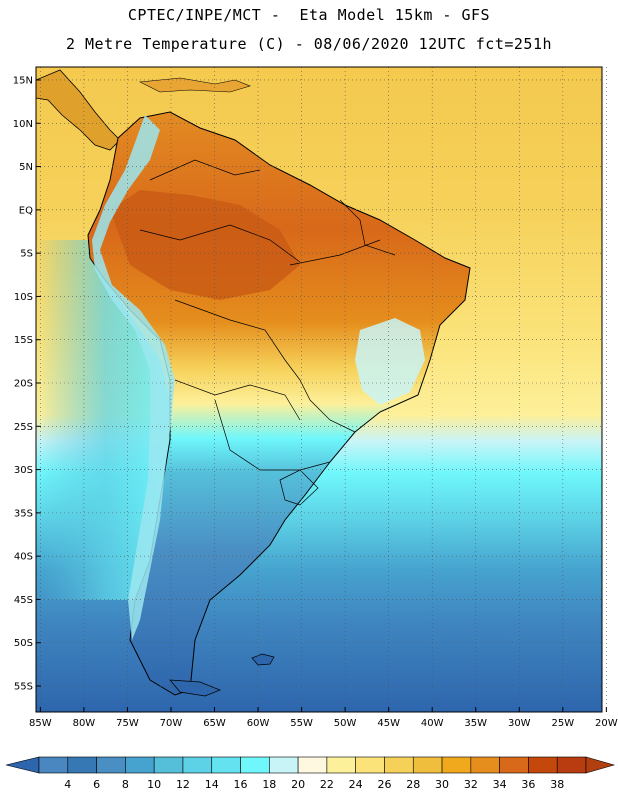 The image size is (618, 800). I want to click on lat-label: EQ, so click(26, 210).